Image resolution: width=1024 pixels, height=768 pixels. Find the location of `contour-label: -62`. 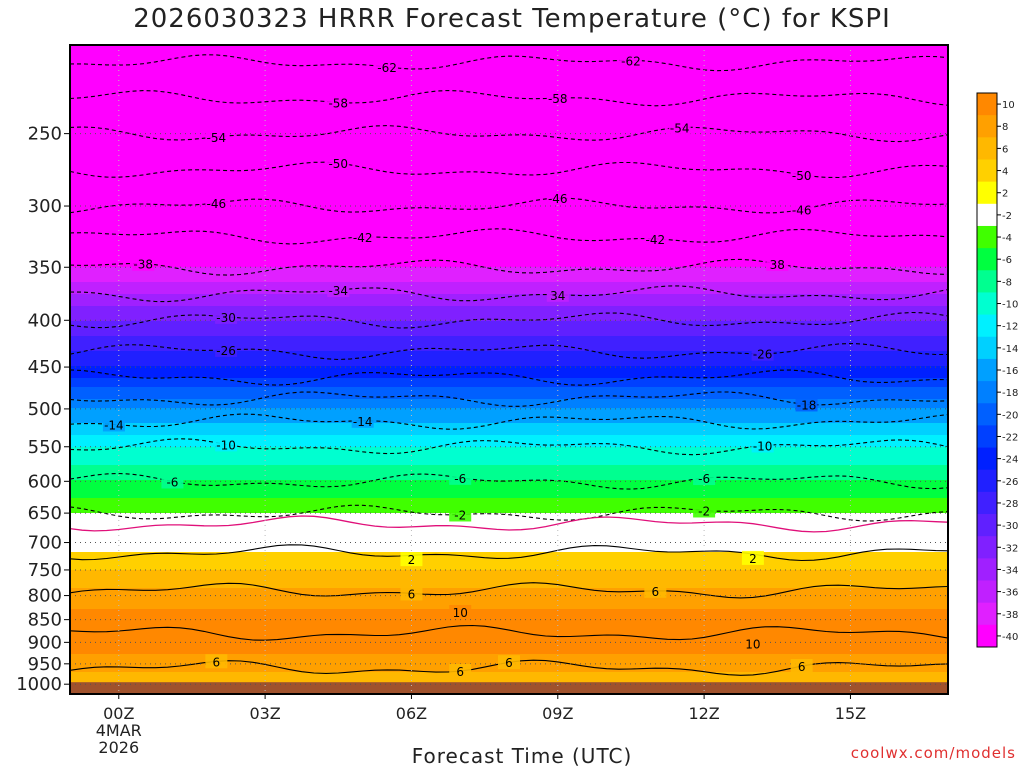

contour-label: -62 is located at coordinates (631, 61).